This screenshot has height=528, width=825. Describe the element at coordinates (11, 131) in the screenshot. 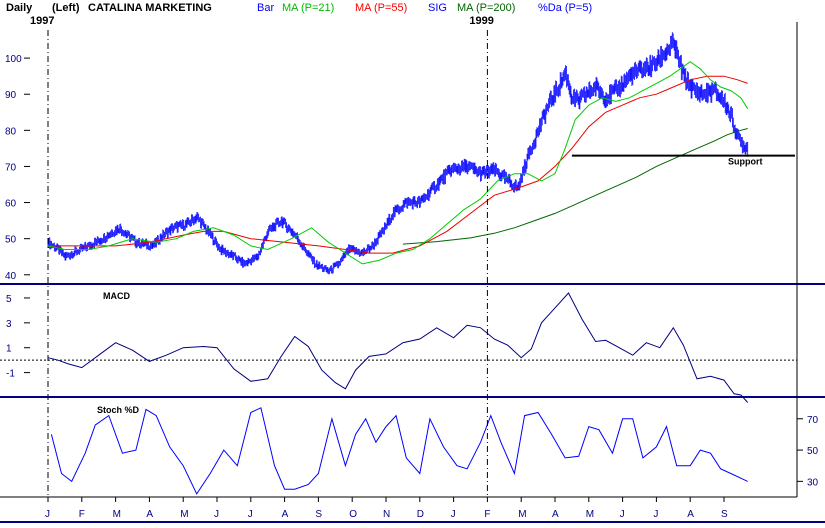

I see `price-tick-label: 80` at that location.